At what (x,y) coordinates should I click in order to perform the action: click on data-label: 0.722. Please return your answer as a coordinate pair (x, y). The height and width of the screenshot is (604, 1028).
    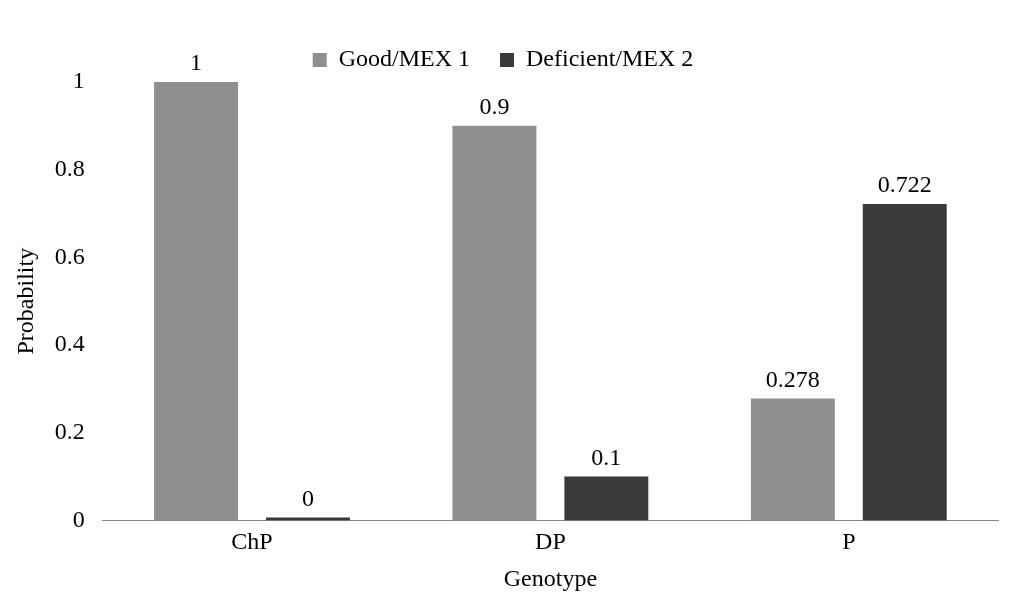
    Looking at the image, I should click on (904, 184).